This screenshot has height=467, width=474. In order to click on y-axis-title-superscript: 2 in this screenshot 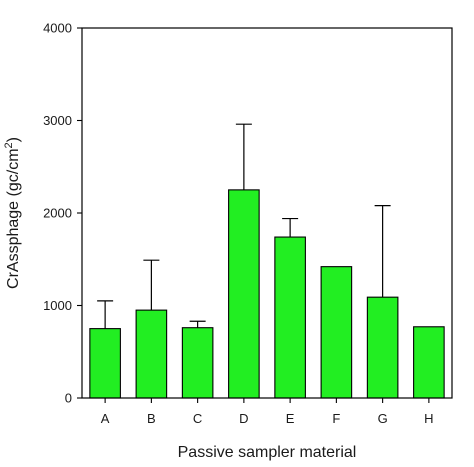, I will do `click(9, 145)`.